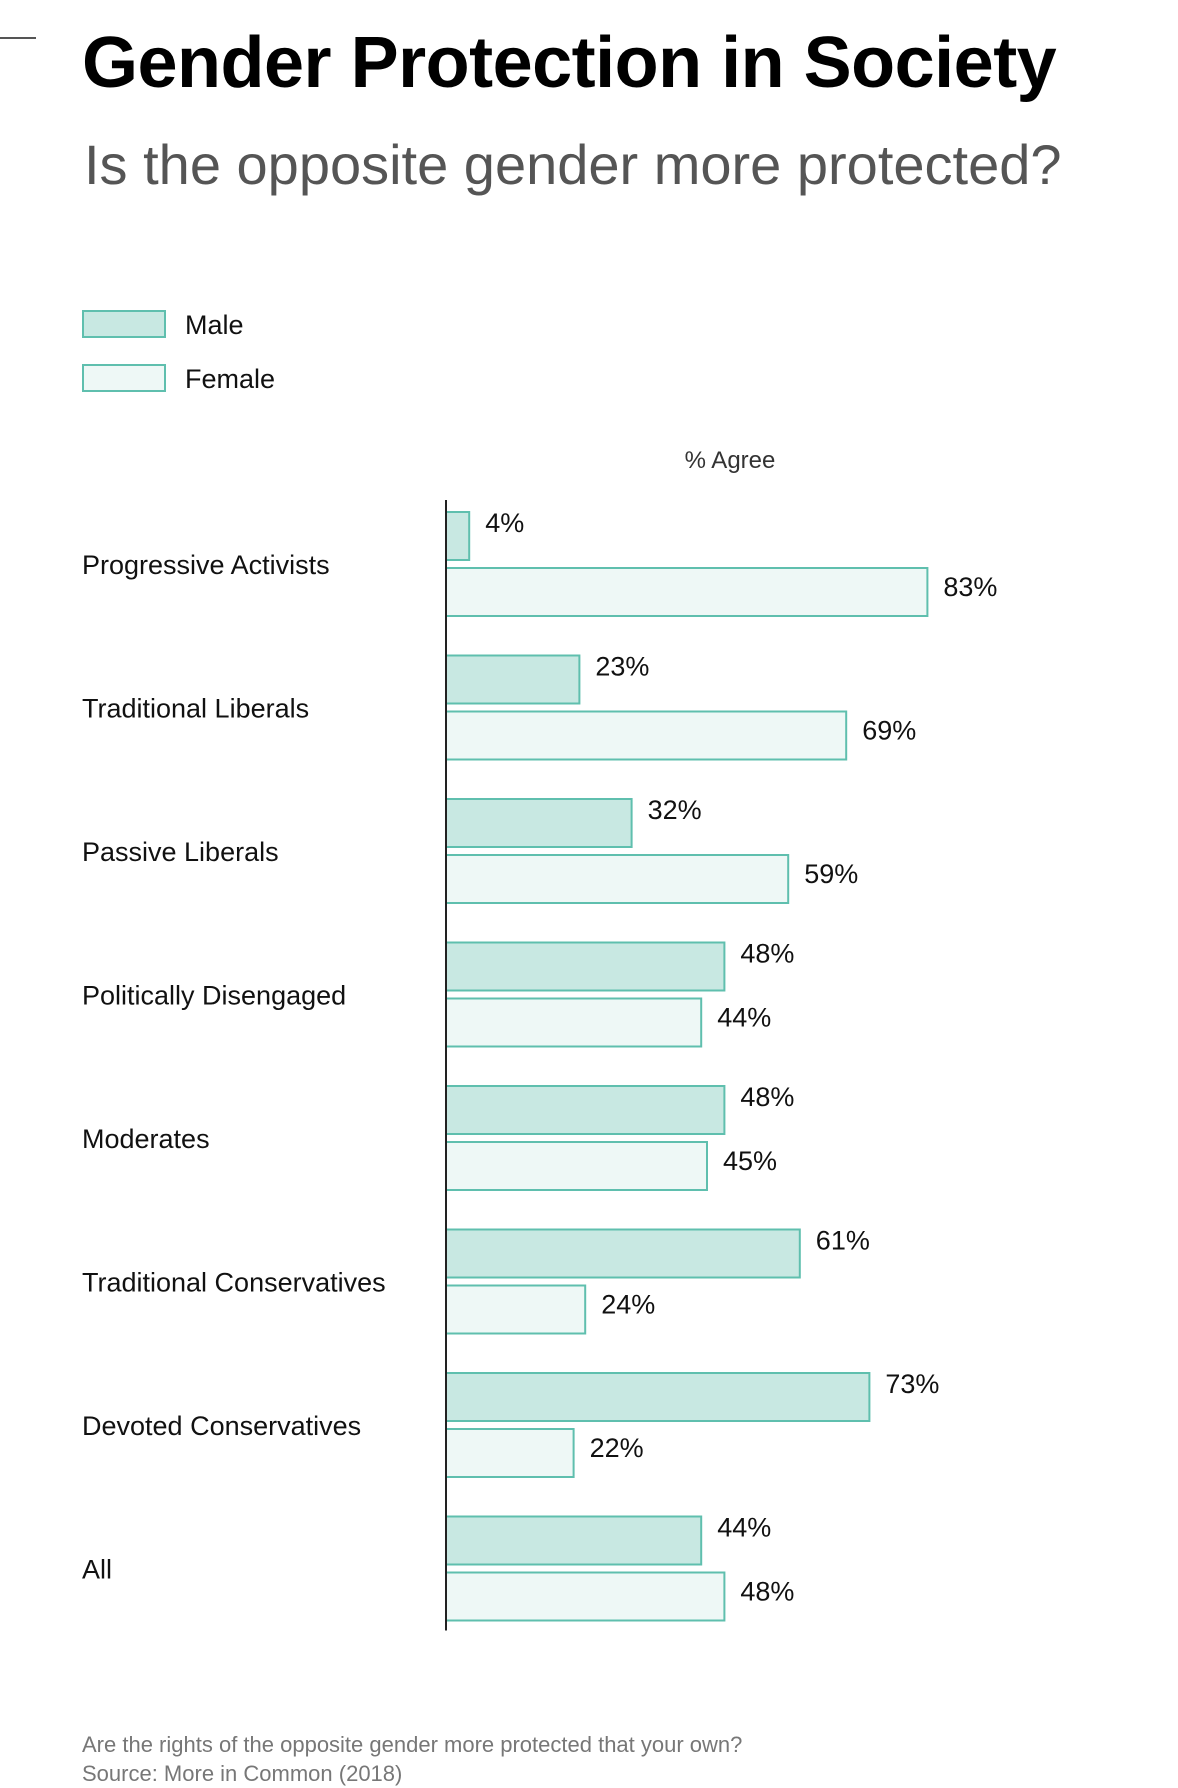 This screenshot has height=1788, width=1178. I want to click on data-label-male: 44%, so click(744, 1528).